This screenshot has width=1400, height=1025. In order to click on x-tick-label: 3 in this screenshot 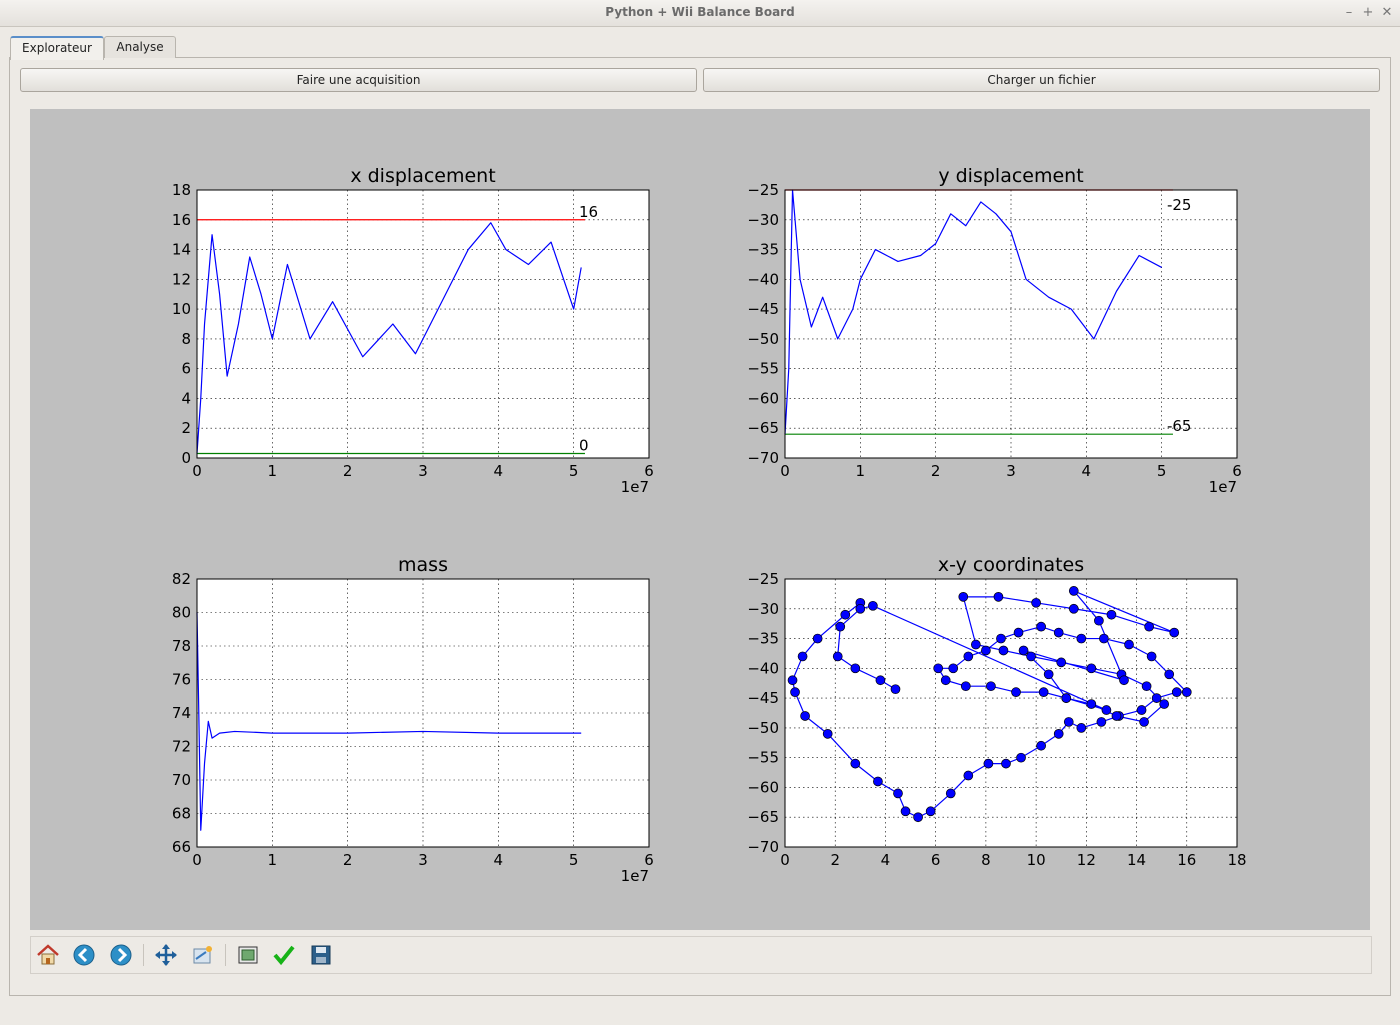, I will do `click(423, 471)`.